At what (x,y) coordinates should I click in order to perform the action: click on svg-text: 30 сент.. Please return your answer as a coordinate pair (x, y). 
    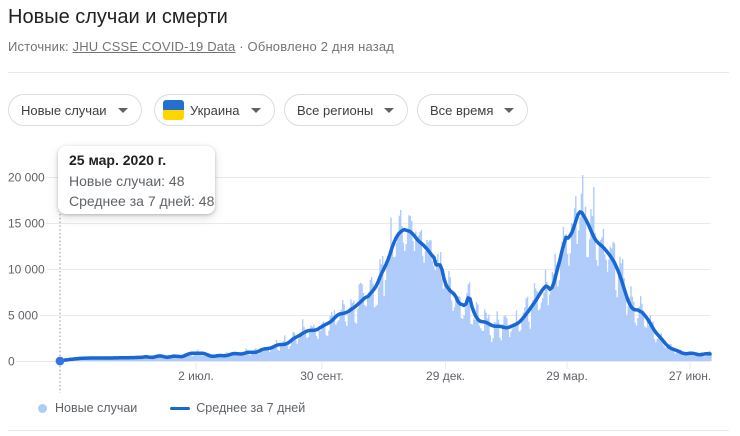
    Looking at the image, I should click on (321, 376).